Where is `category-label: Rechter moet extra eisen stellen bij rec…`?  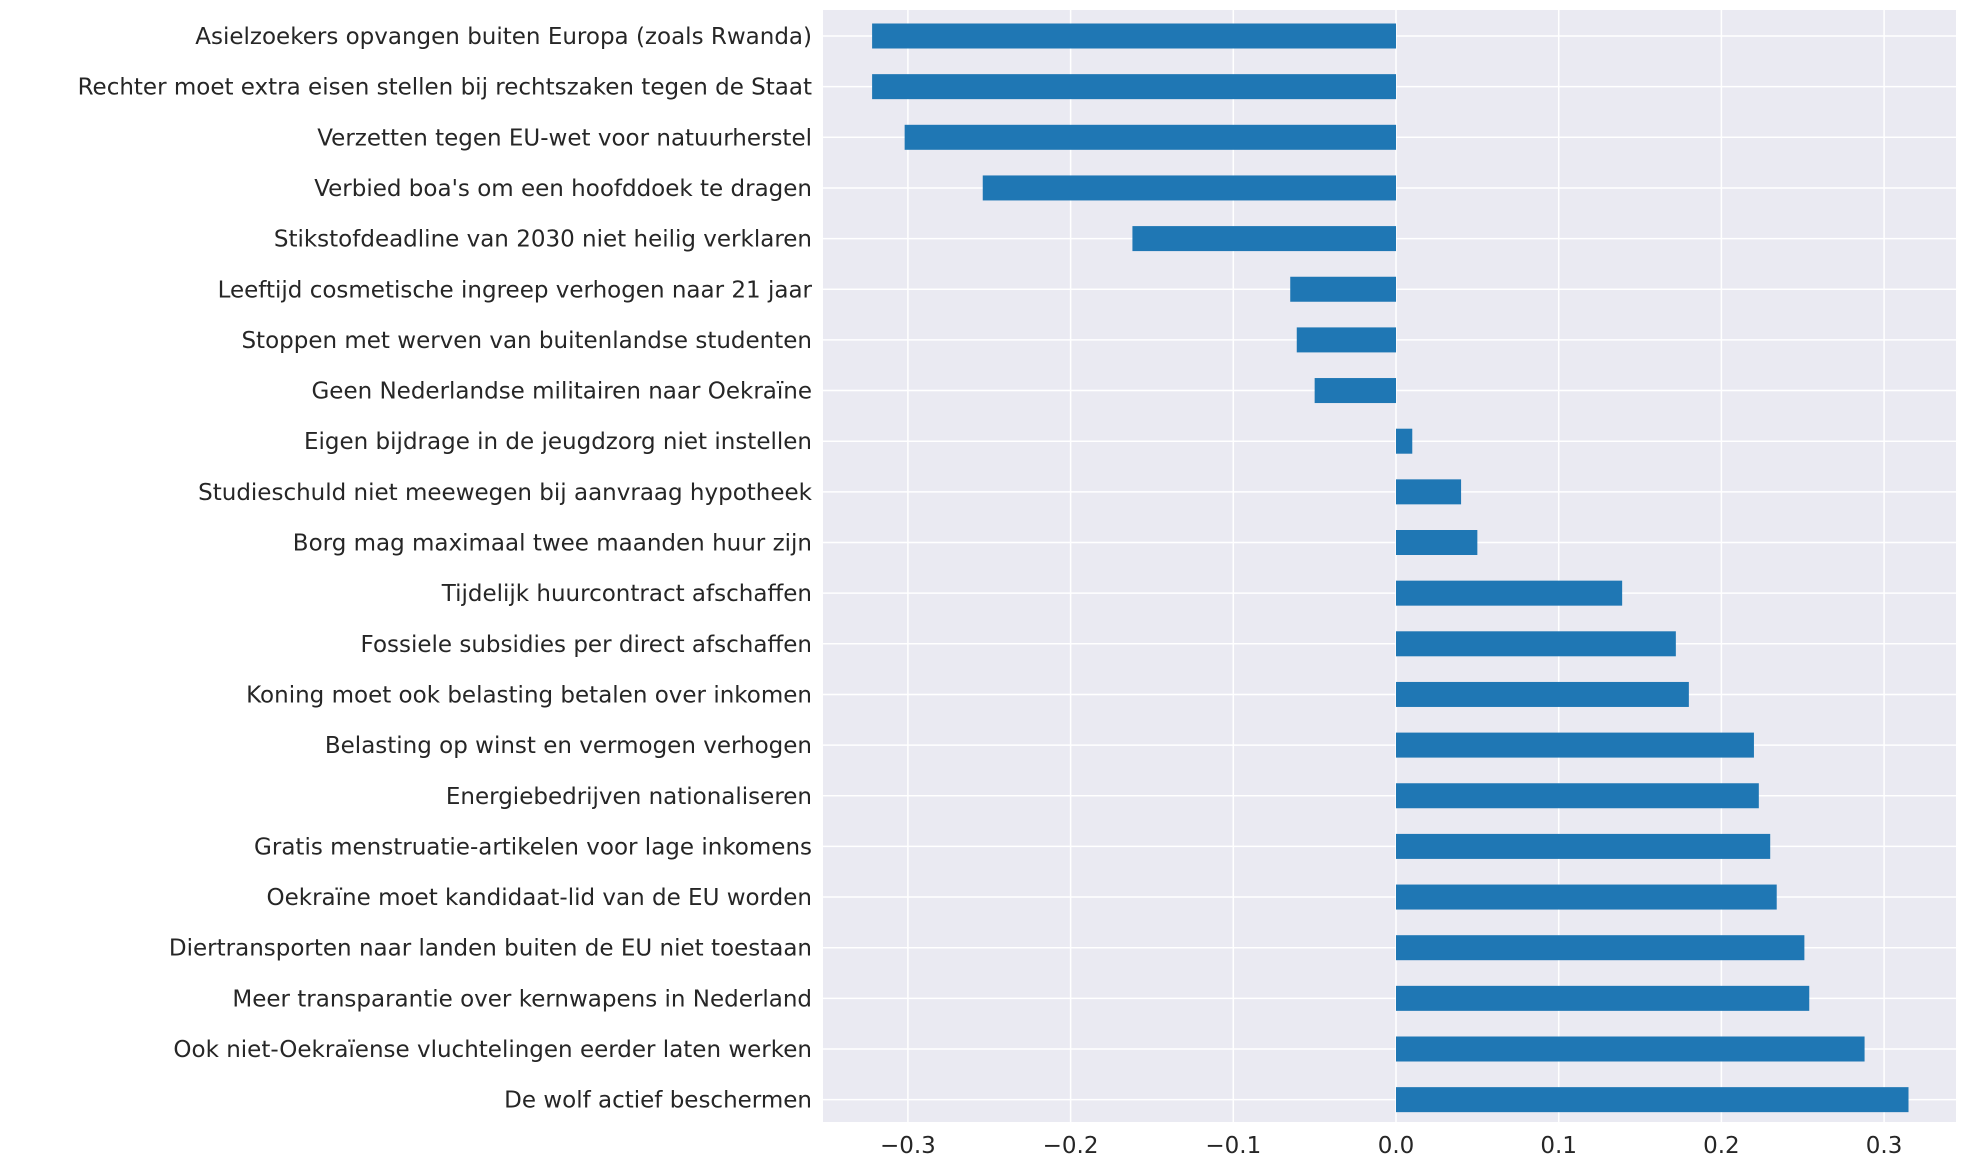 category-label: Rechter moet extra eisen stellen bij rec… is located at coordinates (445, 88).